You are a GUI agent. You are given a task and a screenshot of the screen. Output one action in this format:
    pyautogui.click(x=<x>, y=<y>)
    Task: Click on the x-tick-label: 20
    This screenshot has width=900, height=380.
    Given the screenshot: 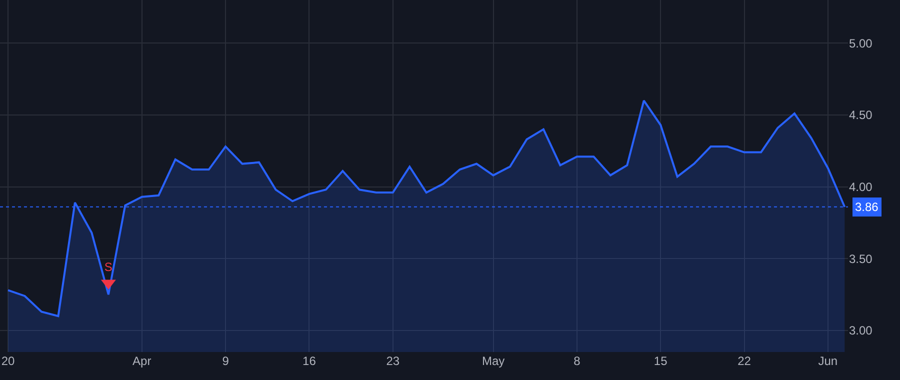 What is the action you would take?
    pyautogui.click(x=8, y=361)
    